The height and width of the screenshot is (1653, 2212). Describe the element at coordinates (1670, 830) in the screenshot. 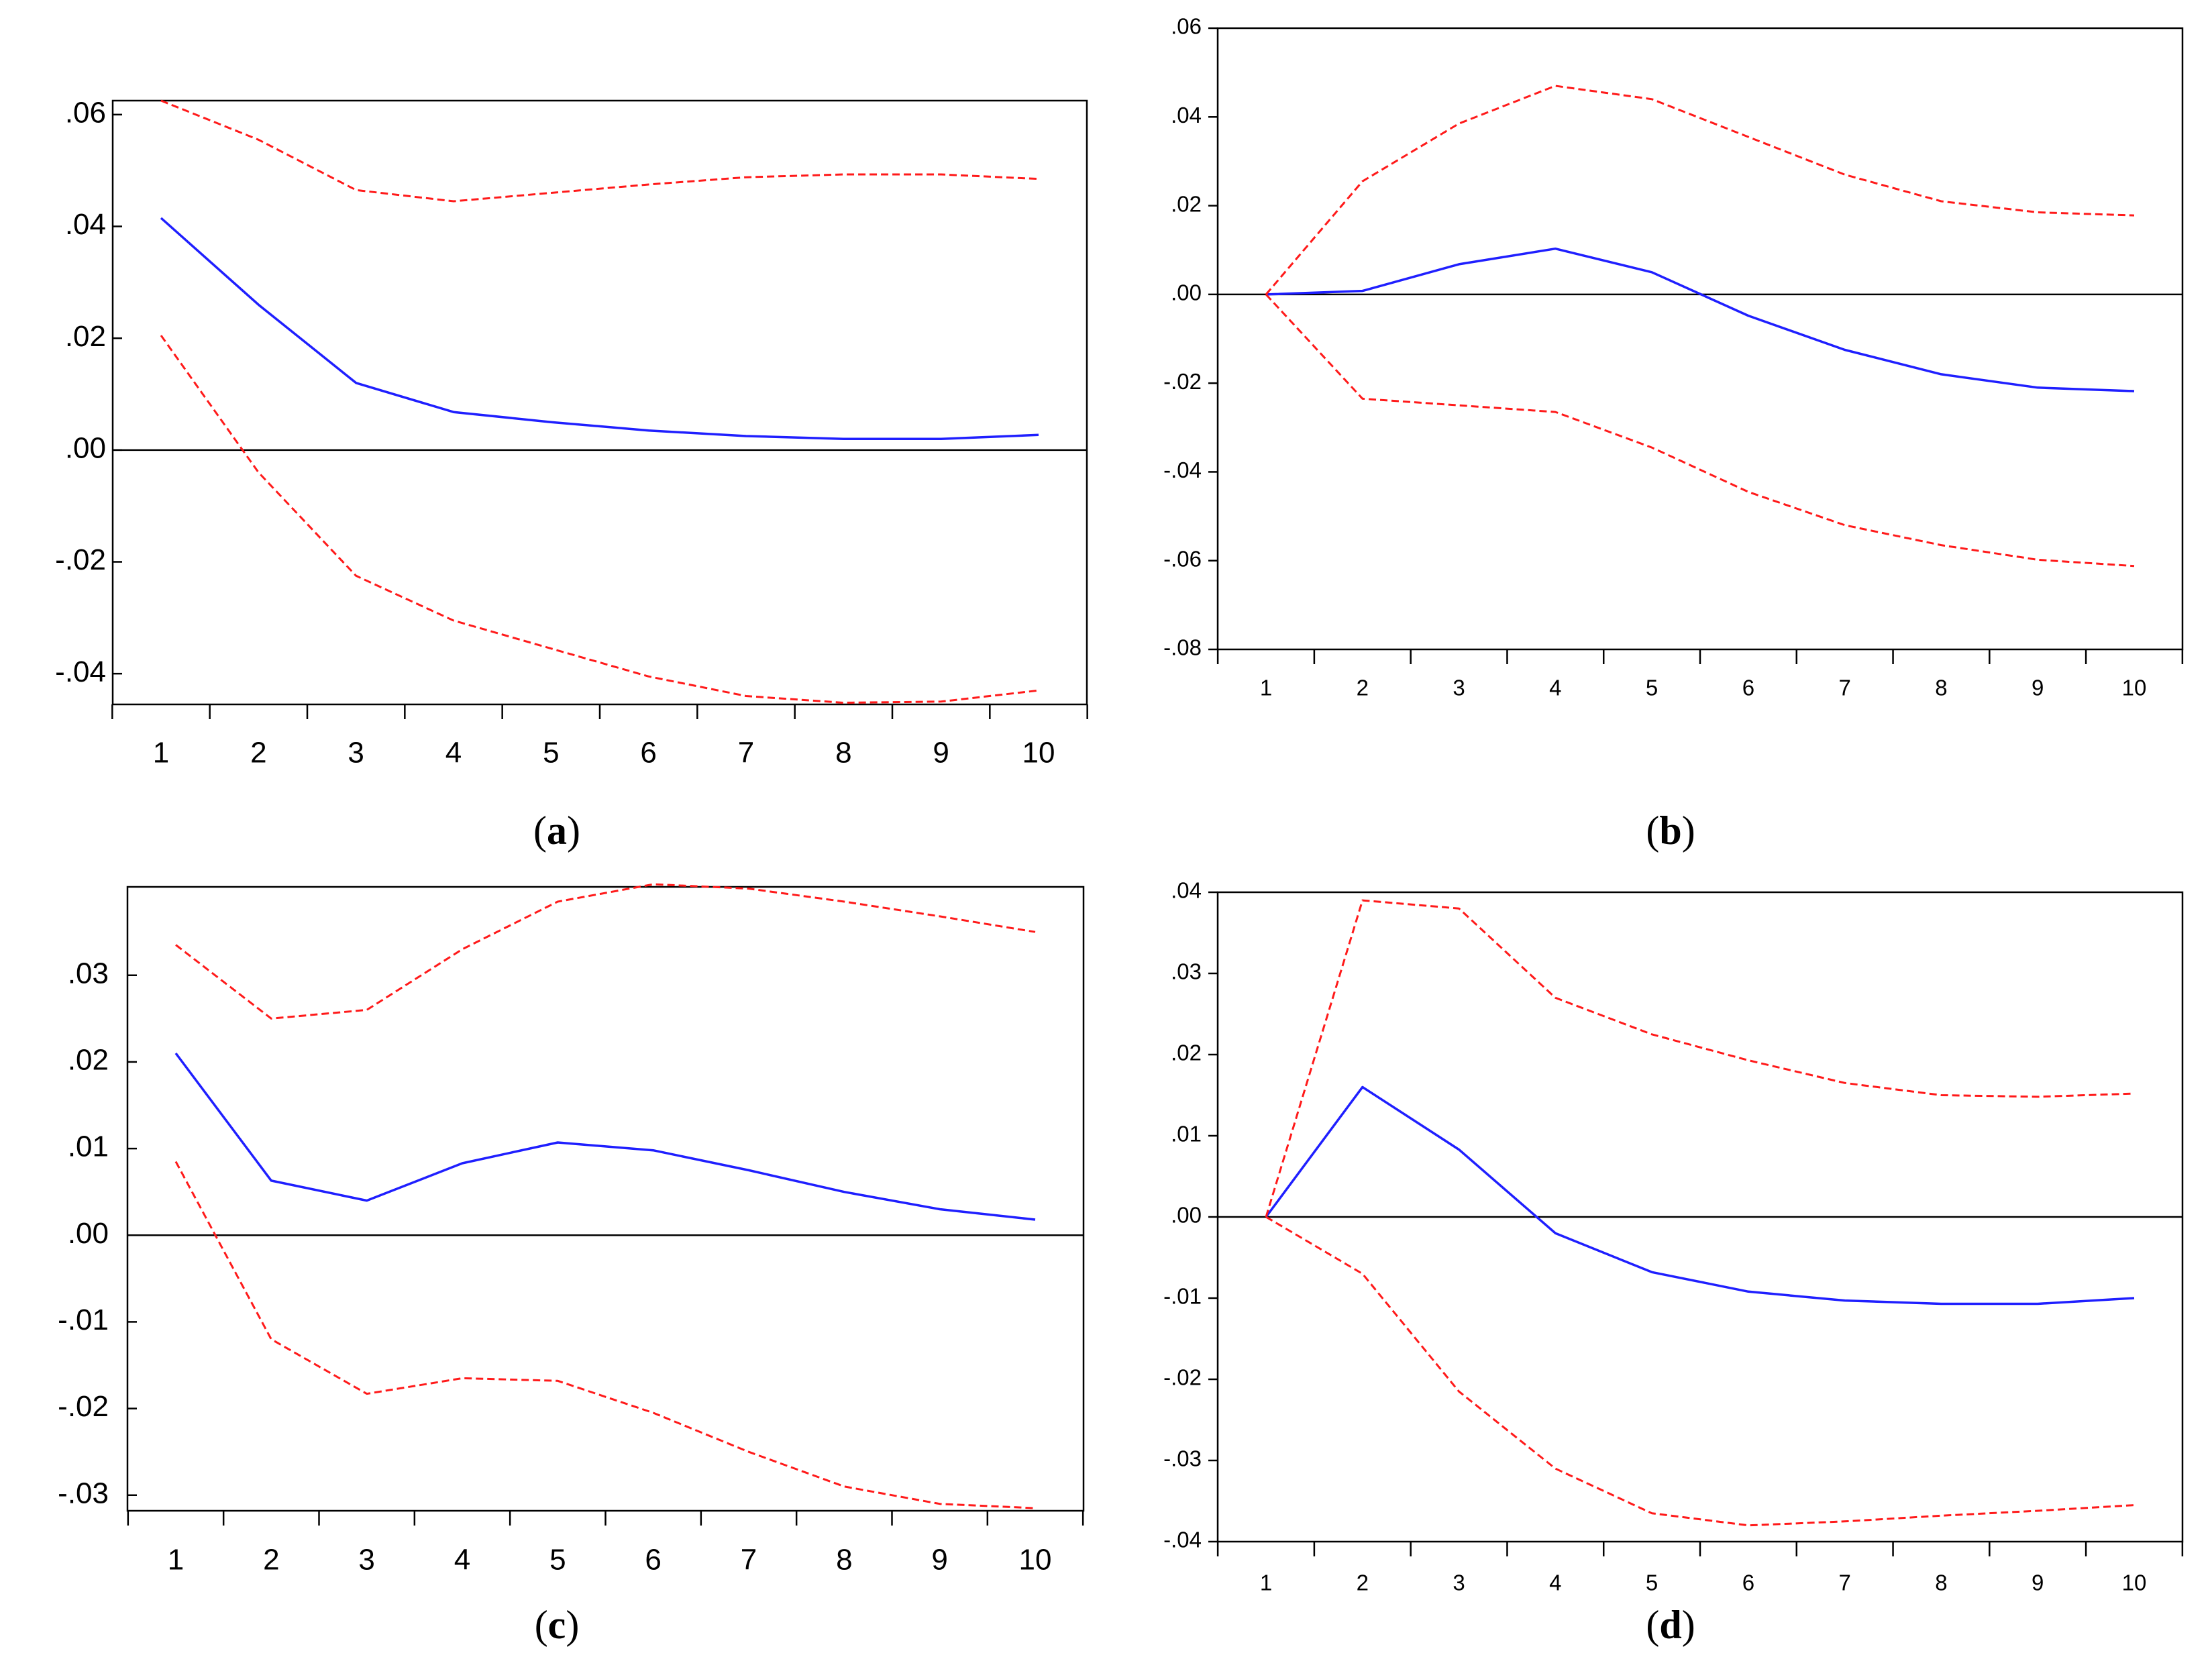

I see `caption-letter: b` at that location.